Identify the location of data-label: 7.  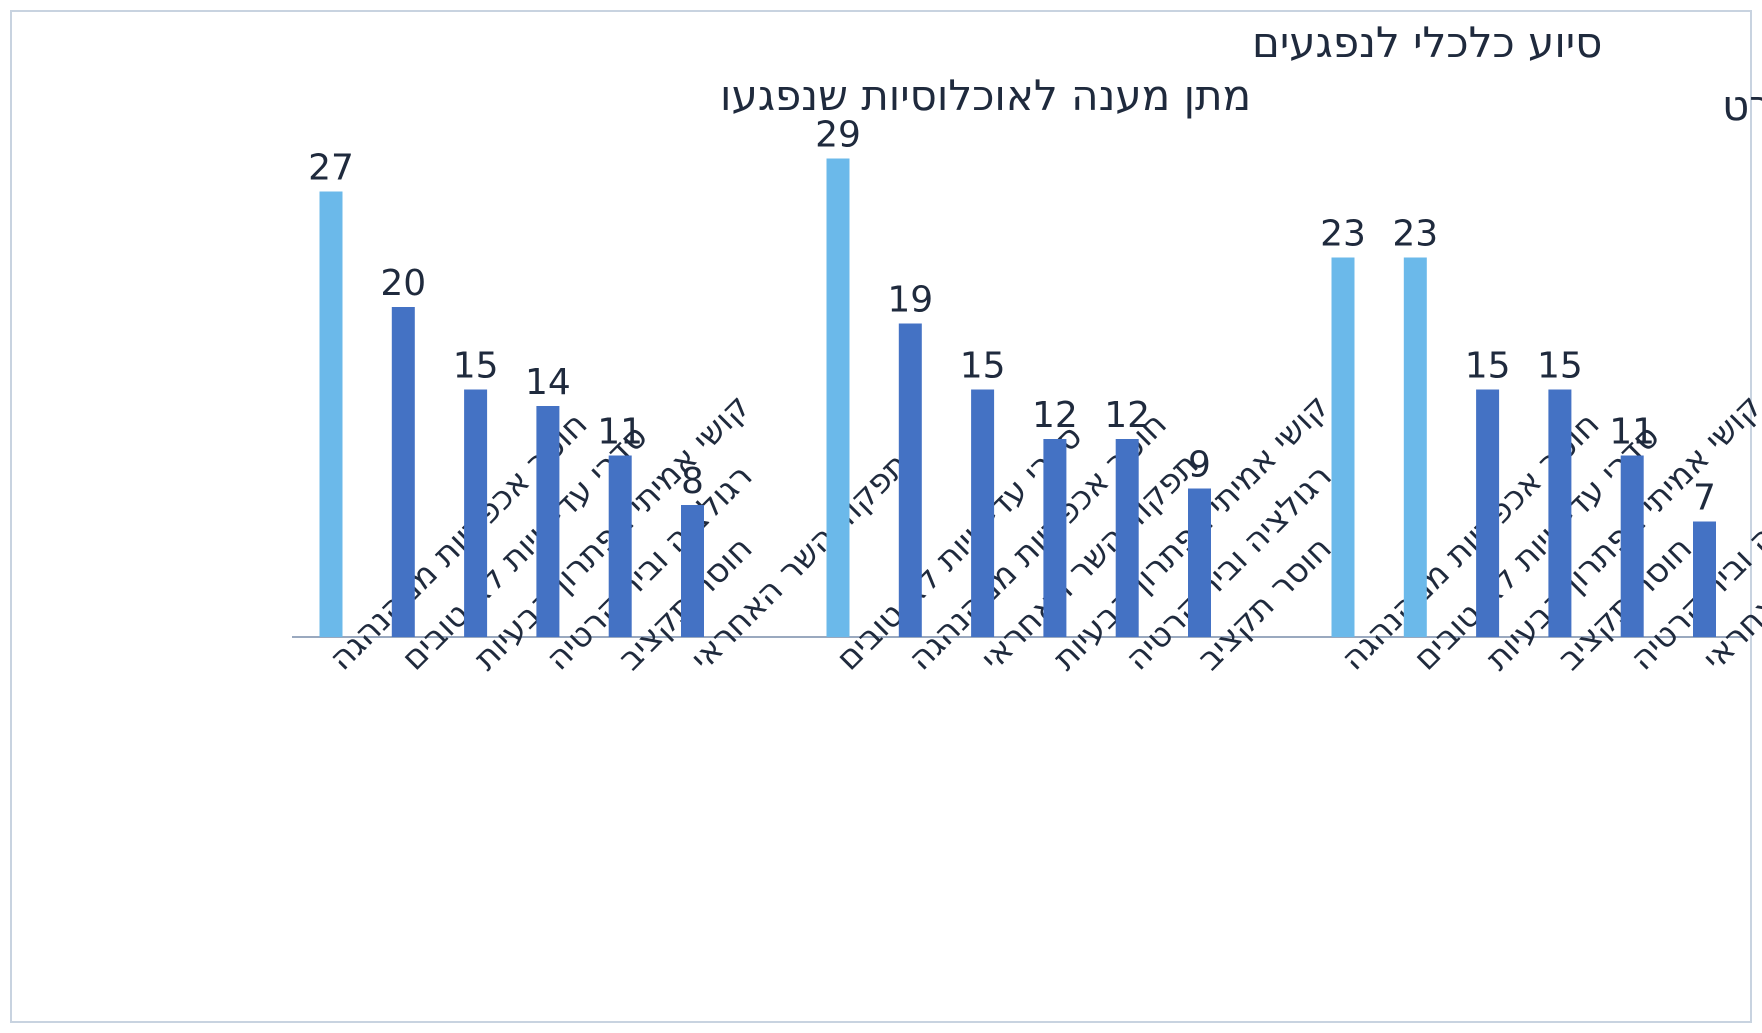
(1704, 498).